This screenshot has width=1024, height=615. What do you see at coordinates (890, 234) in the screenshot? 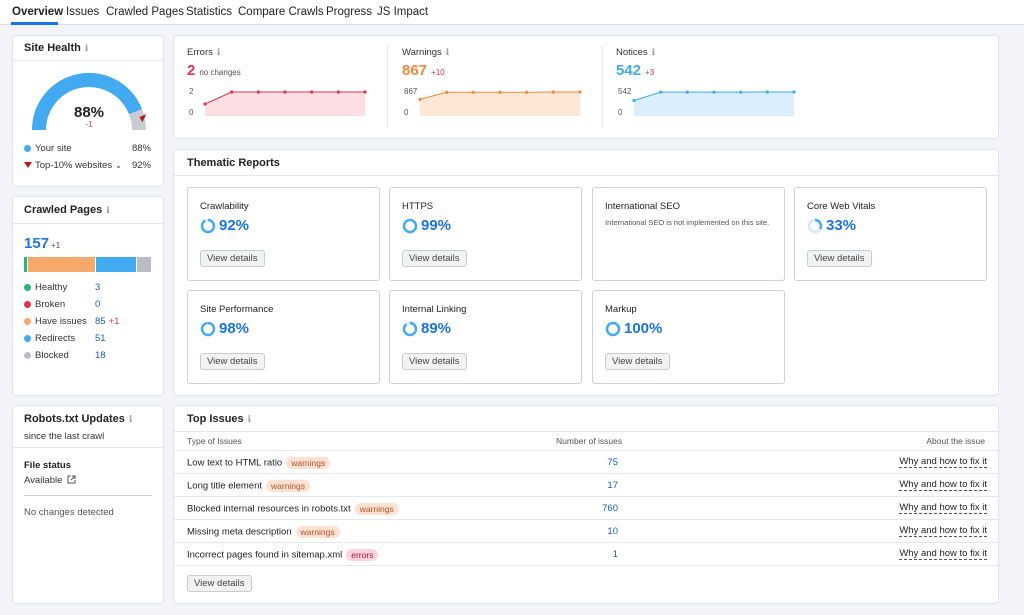
I see `report-card-core-web-vitals: Core Web Vitals 33% View details` at bounding box center [890, 234].